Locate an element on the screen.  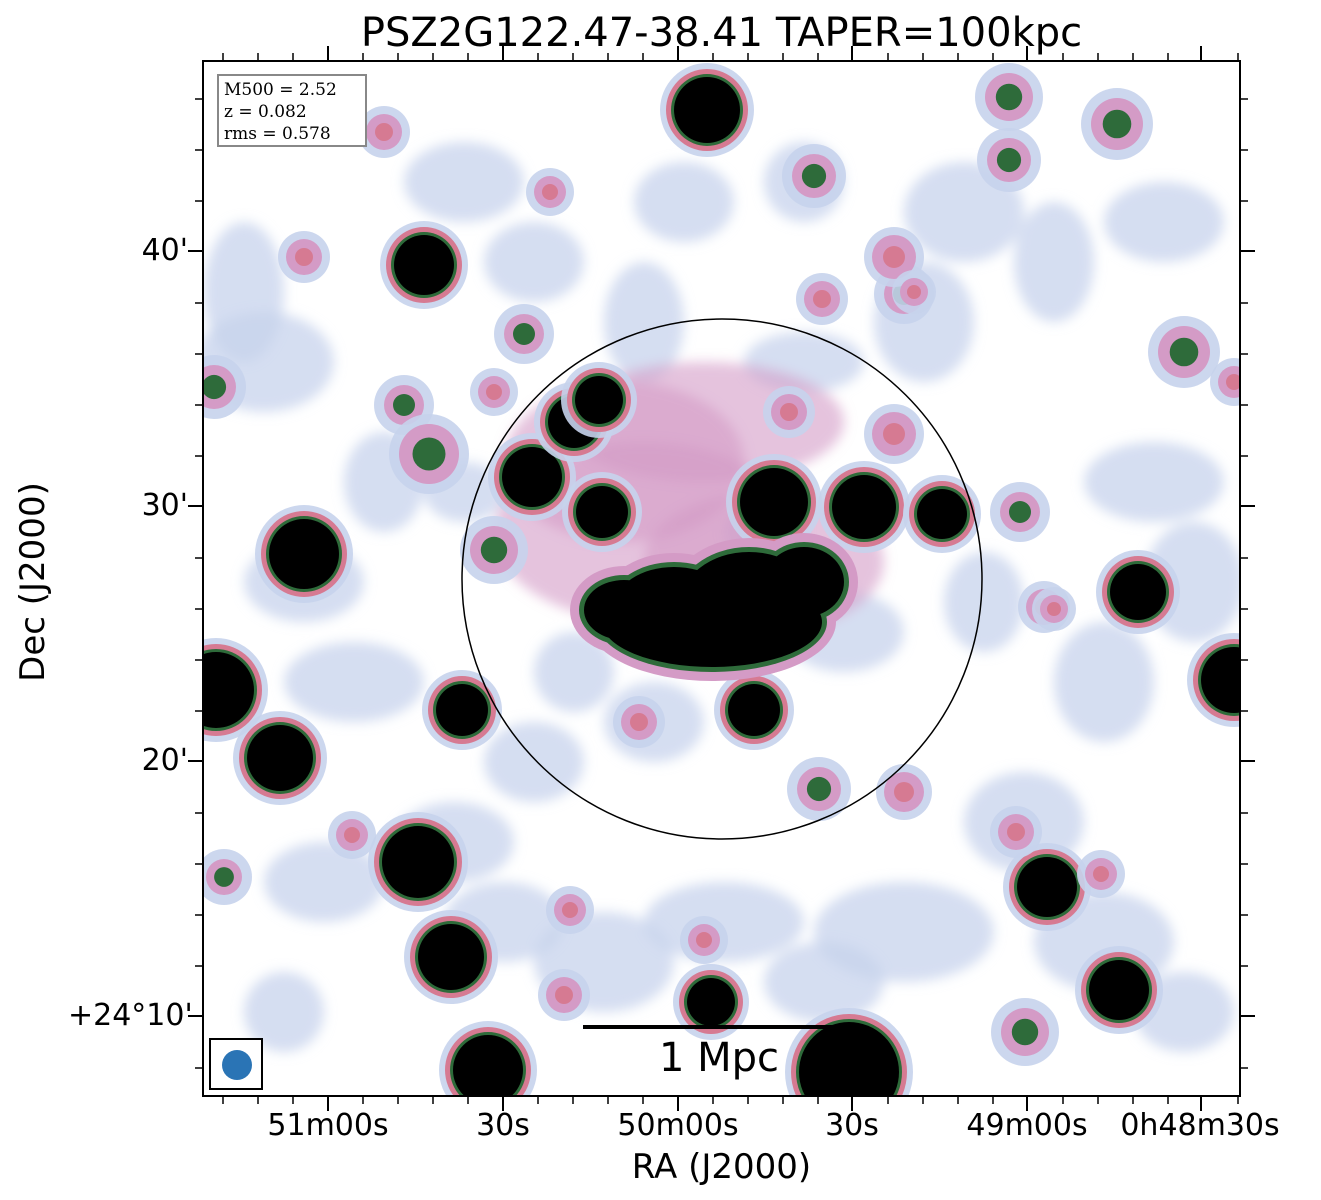
plot-title: PSZ2G122.47-38.41 TAPER=100kpc is located at coordinates (721, 33).